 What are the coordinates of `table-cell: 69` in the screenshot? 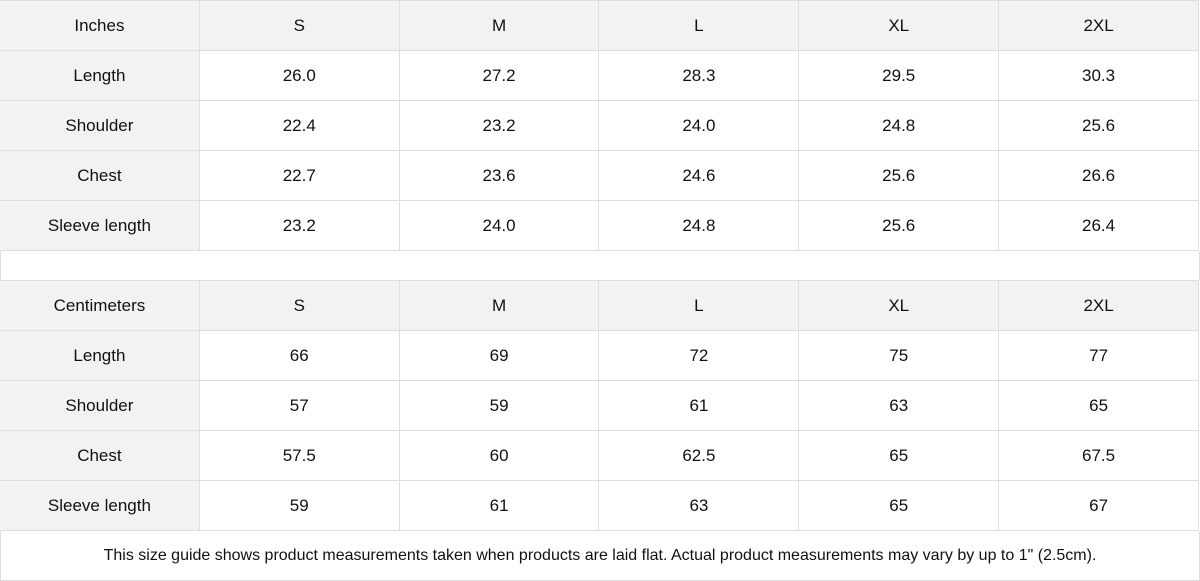 It's located at (499, 355).